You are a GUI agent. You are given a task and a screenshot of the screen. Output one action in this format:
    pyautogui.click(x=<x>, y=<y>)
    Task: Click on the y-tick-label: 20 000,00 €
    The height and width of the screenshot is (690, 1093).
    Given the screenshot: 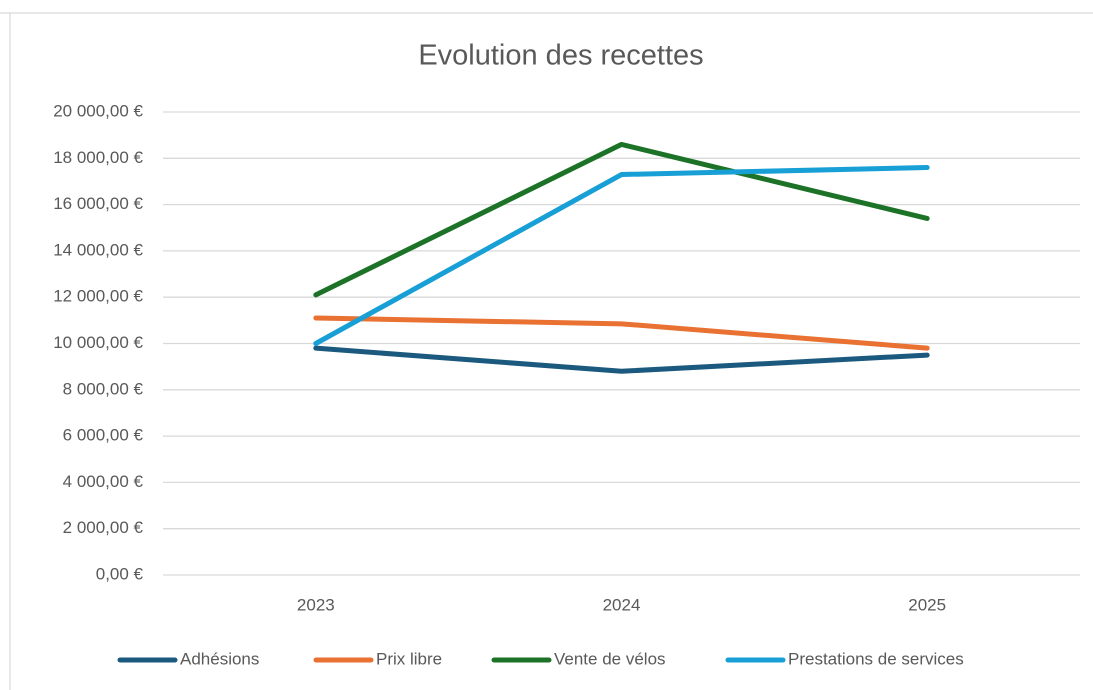 What is the action you would take?
    pyautogui.click(x=98, y=110)
    